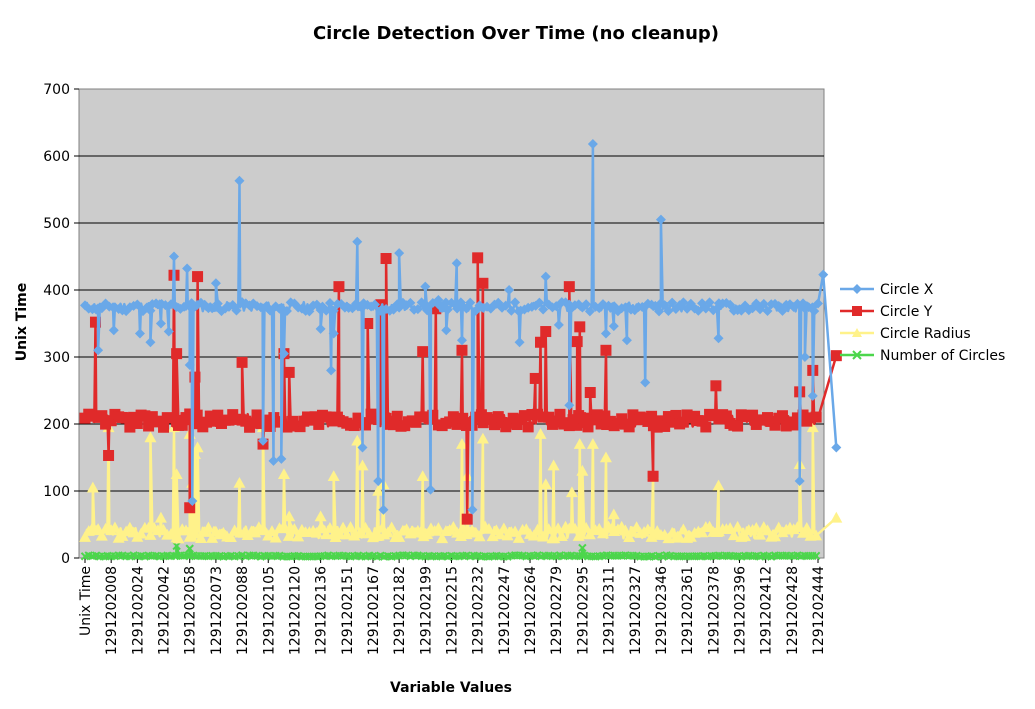  I want to click on legend-label: Circle Y, so click(906, 312).